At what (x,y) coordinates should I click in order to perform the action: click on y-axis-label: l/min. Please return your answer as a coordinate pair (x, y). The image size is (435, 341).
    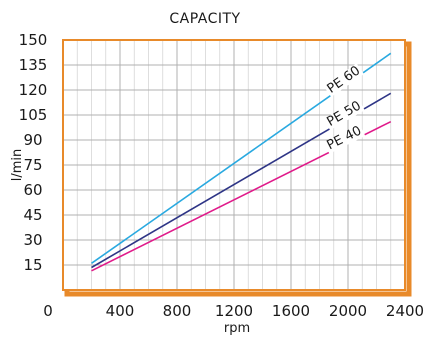
    Looking at the image, I should click on (17, 165).